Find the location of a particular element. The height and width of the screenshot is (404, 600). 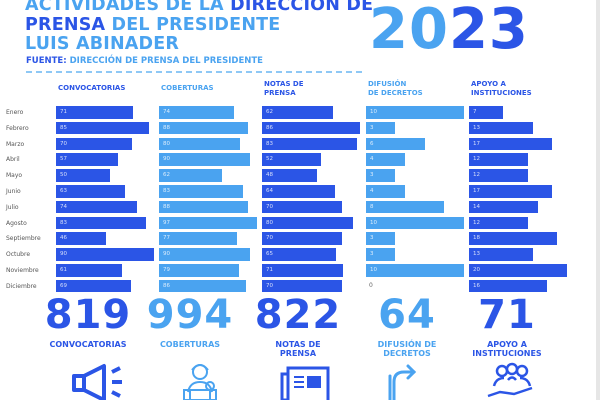

total-label: NOTAS DE PRENSA is located at coordinates (298, 349).